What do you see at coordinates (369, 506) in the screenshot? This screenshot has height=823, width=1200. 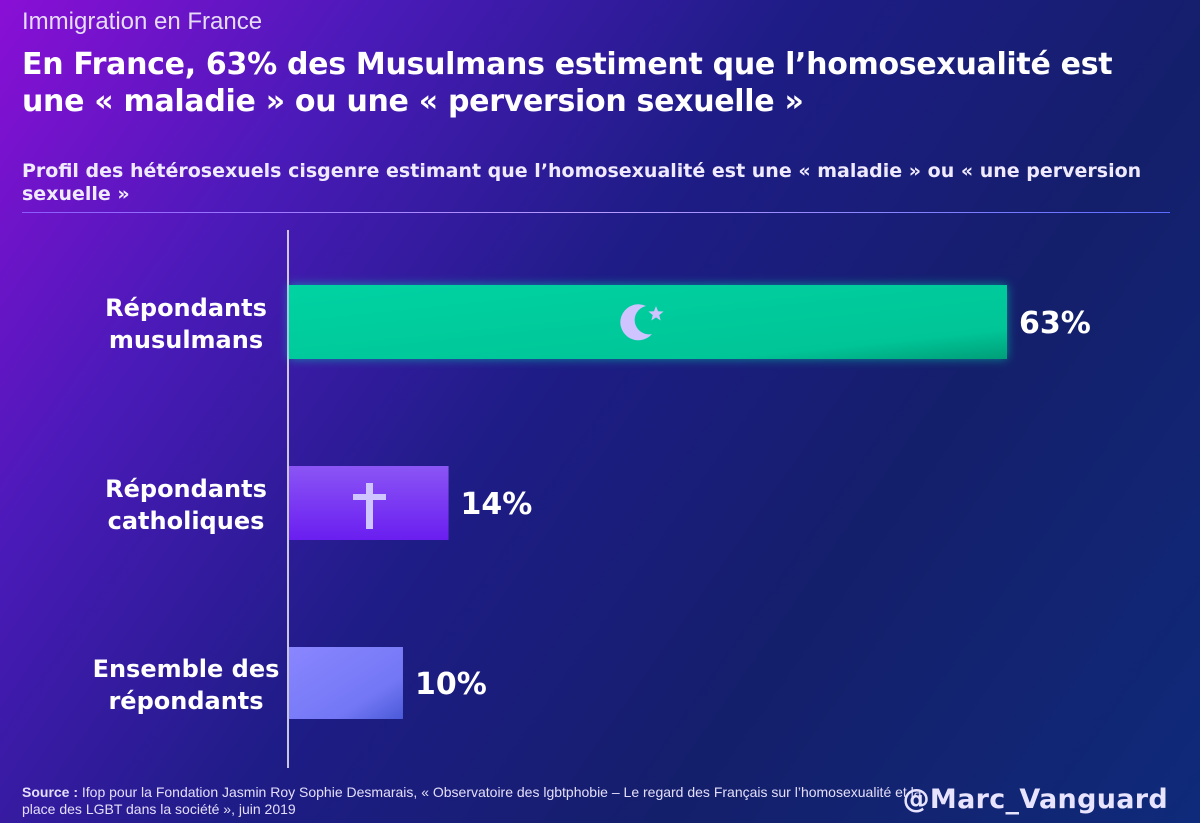 I see `cross-icon` at bounding box center [369, 506].